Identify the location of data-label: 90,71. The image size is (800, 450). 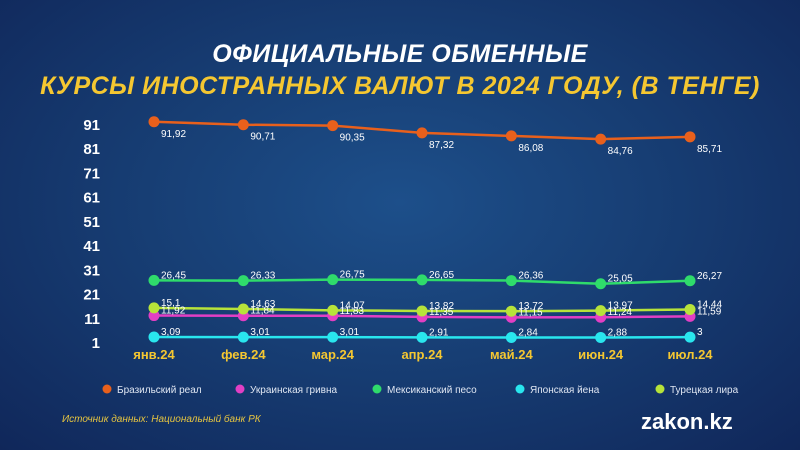
(262, 137).